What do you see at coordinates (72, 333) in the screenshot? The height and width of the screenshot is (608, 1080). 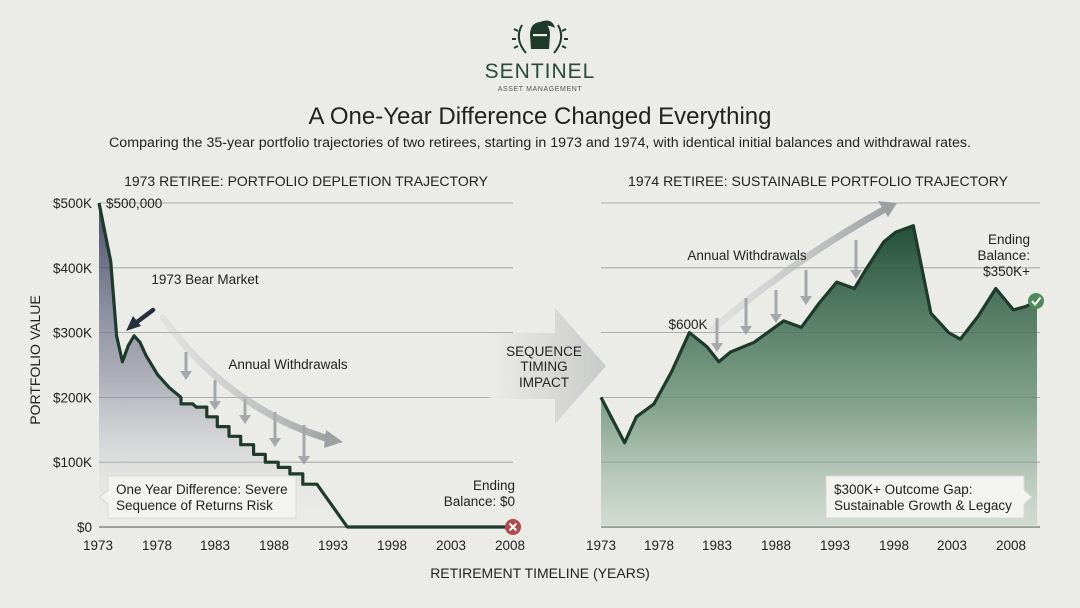 I see `left-y-tick-label: $300K` at bounding box center [72, 333].